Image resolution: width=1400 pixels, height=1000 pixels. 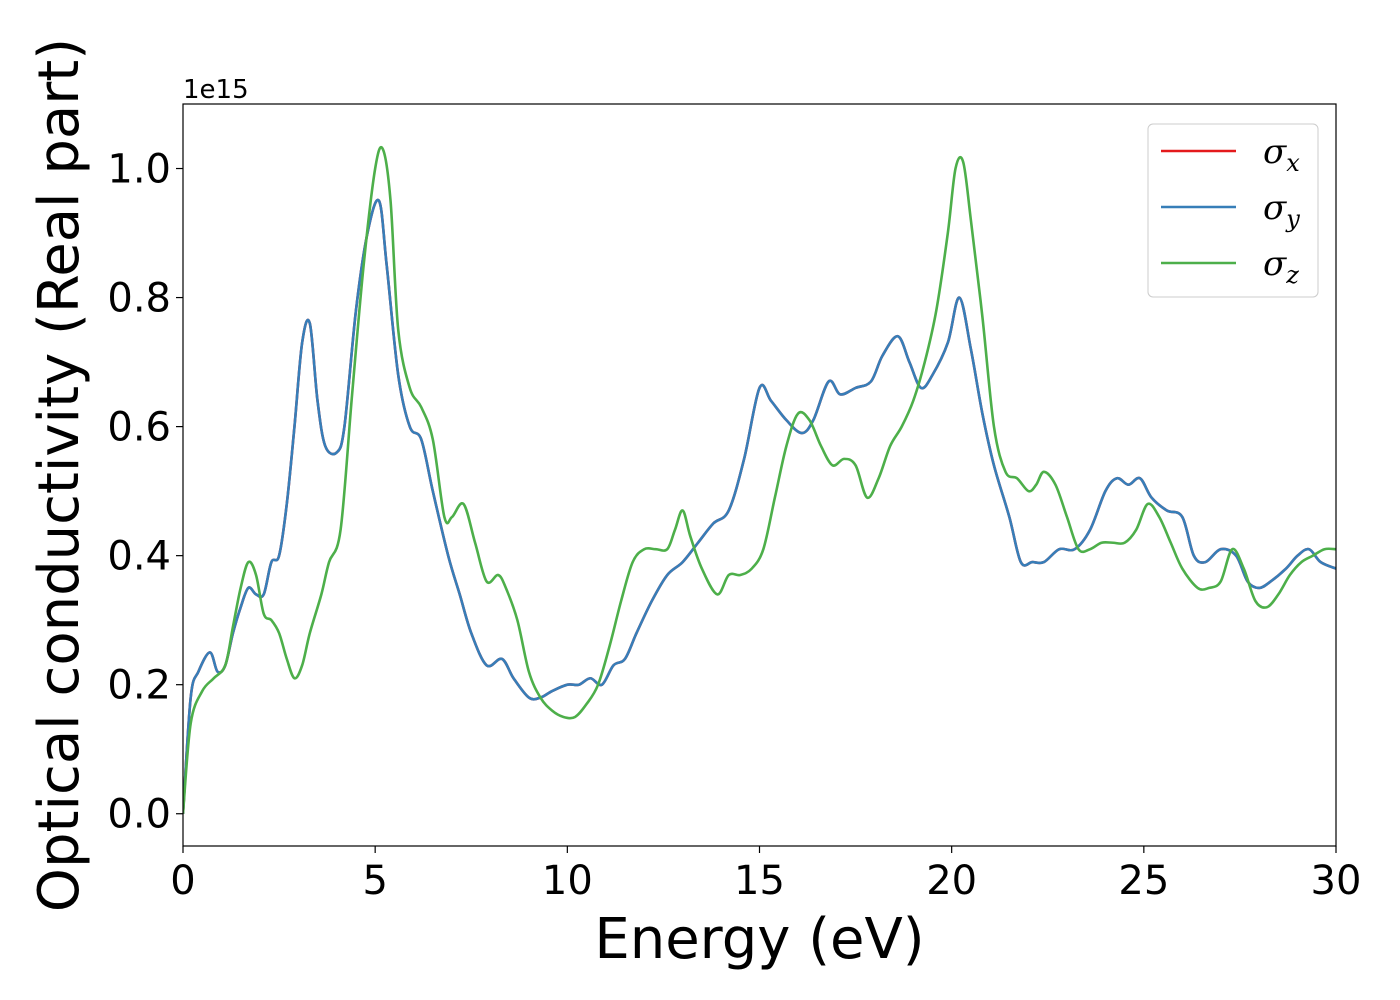 I want to click on x-tick-label: 5, so click(x=374, y=881).